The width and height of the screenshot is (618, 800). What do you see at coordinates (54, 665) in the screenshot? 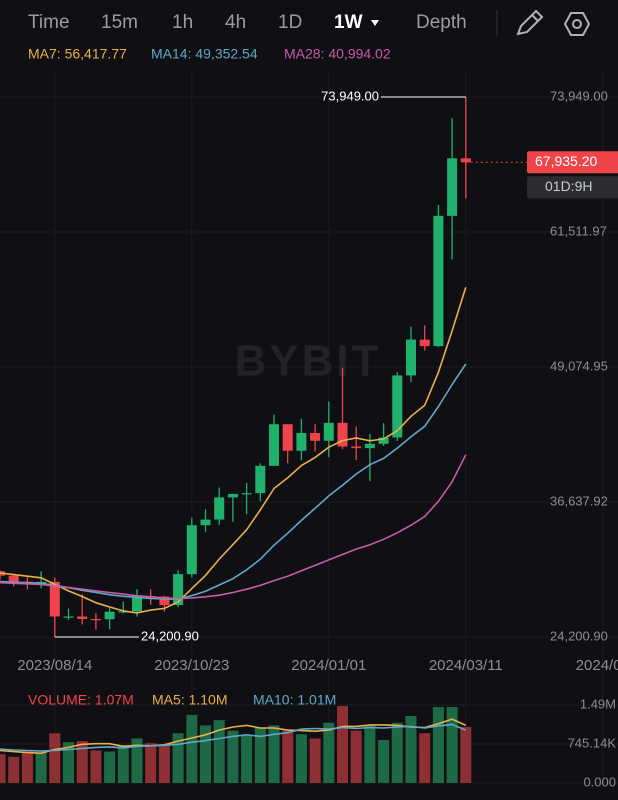
I see `x-tick-label: 2023/08/14` at bounding box center [54, 665].